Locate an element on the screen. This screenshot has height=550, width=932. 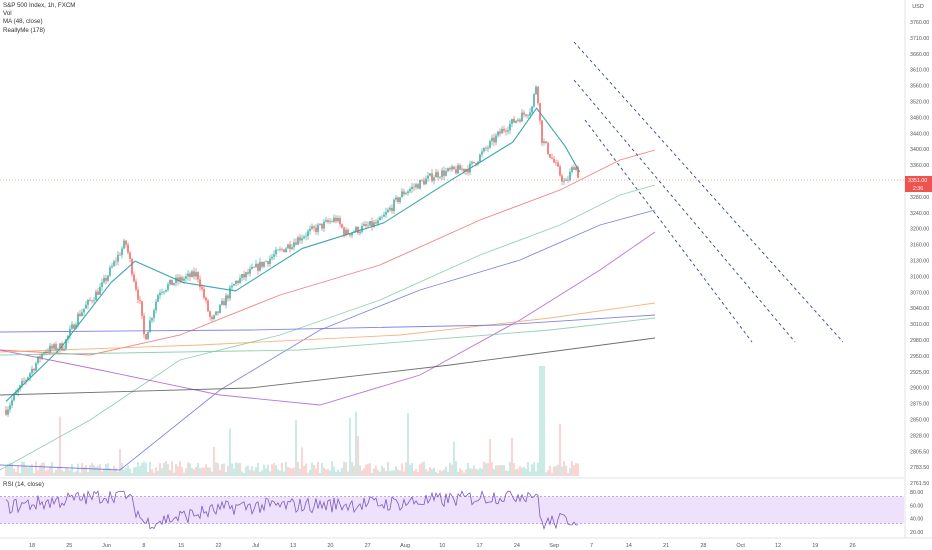
price-tick-label: 3200.00 is located at coordinates (919, 230).